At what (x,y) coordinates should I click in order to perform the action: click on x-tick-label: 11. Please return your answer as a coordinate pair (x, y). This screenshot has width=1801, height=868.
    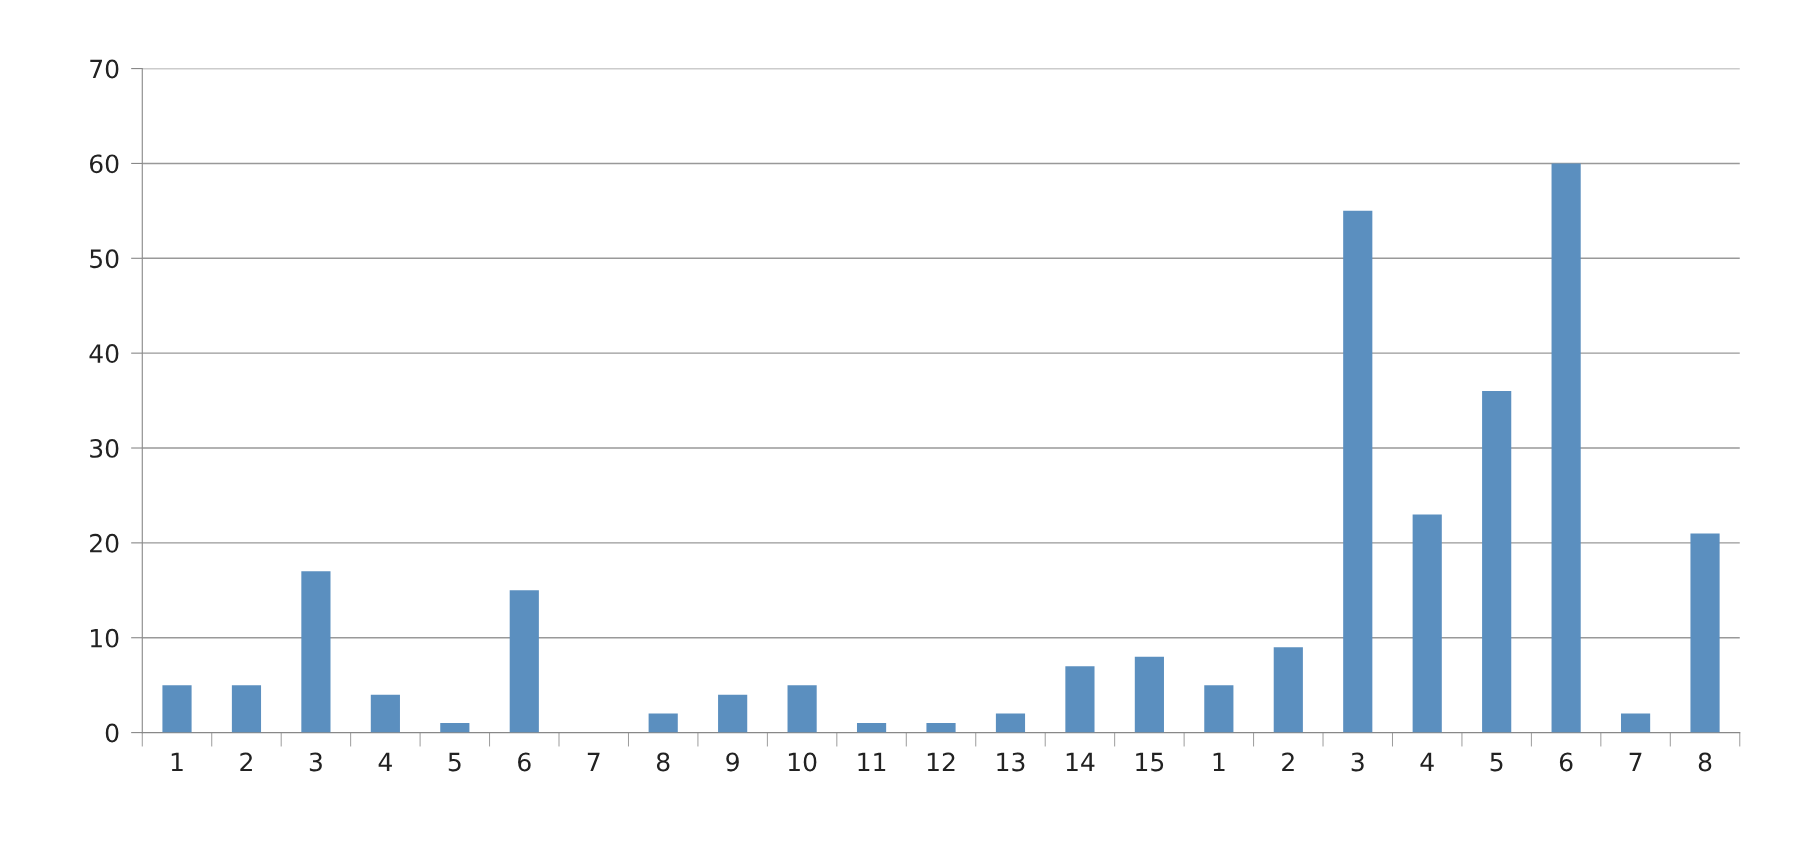
    Looking at the image, I should click on (872, 762).